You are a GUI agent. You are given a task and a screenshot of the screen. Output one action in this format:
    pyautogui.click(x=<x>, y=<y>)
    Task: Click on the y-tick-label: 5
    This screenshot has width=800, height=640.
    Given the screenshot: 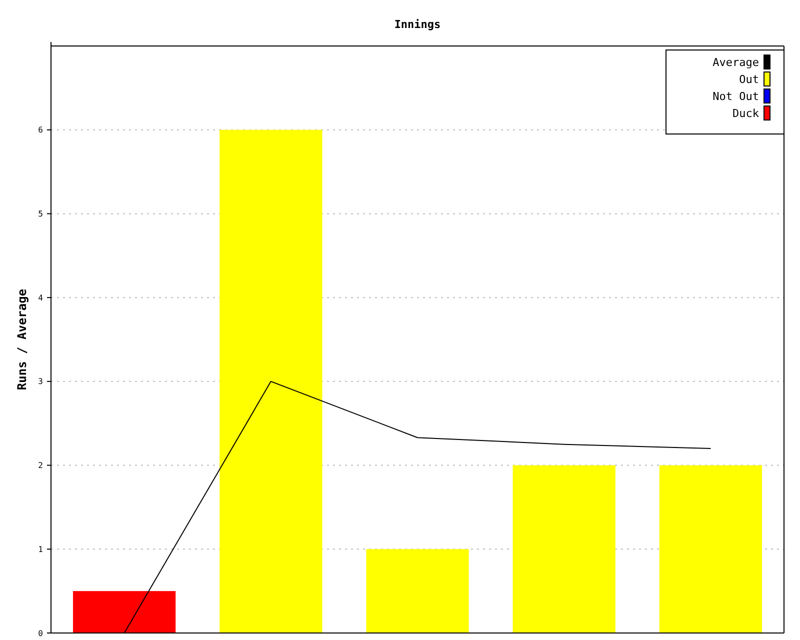 What is the action you would take?
    pyautogui.click(x=41, y=214)
    